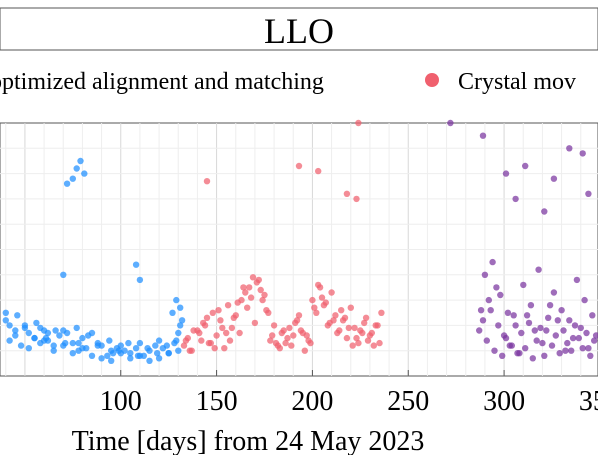 This screenshot has width=598, height=455. What do you see at coordinates (248, 440) in the screenshot?
I see `x-axis-label: Time [days] from 24 May 2023` at bounding box center [248, 440].